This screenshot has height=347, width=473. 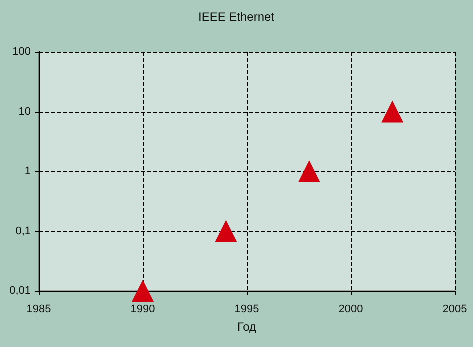 What do you see at coordinates (455, 310) in the screenshot?
I see `x-tick-label: 2005` at bounding box center [455, 310].